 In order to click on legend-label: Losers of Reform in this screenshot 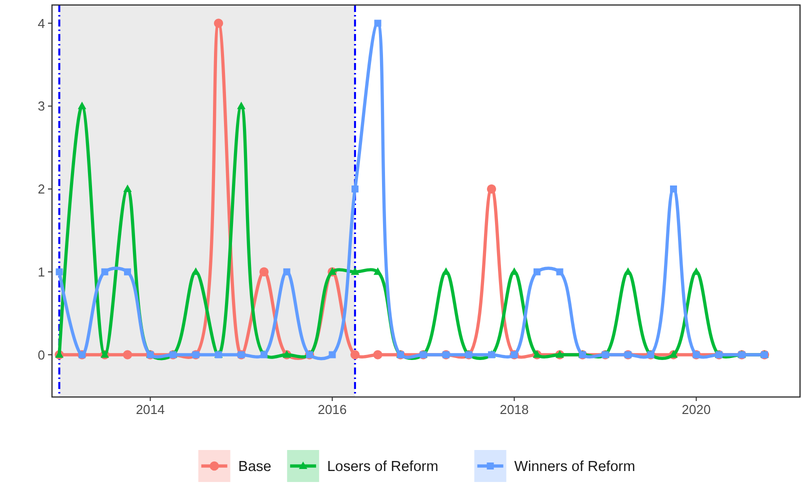, I will do `click(382, 467)`.